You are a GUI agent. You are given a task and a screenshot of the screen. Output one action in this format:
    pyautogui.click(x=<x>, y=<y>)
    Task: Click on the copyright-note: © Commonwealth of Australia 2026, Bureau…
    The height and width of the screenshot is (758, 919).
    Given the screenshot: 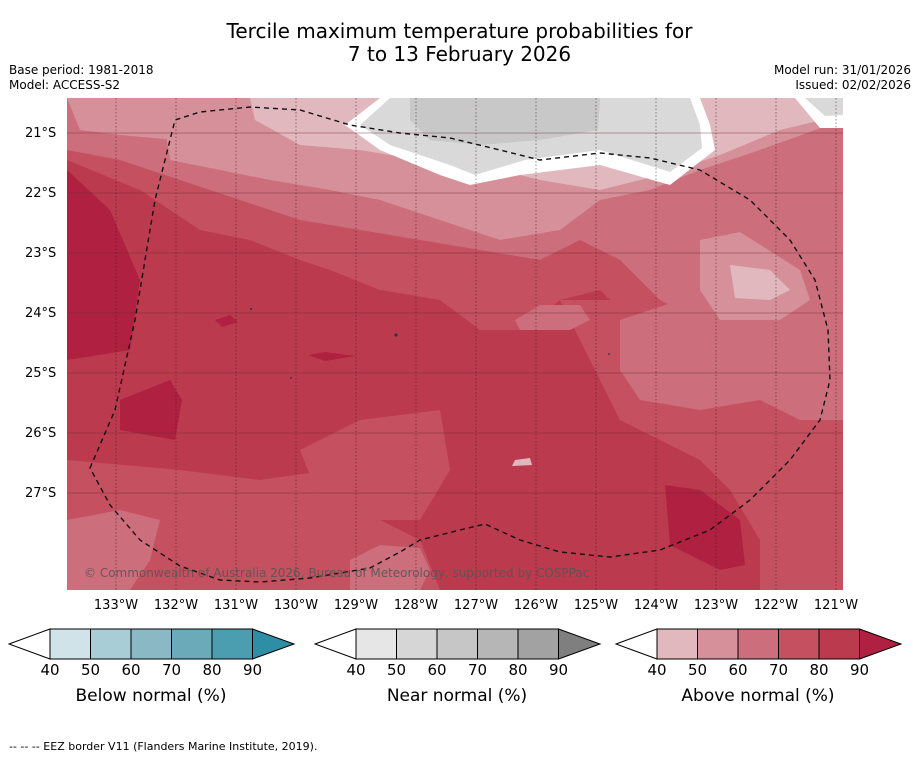 What is the action you would take?
    pyautogui.click(x=337, y=573)
    